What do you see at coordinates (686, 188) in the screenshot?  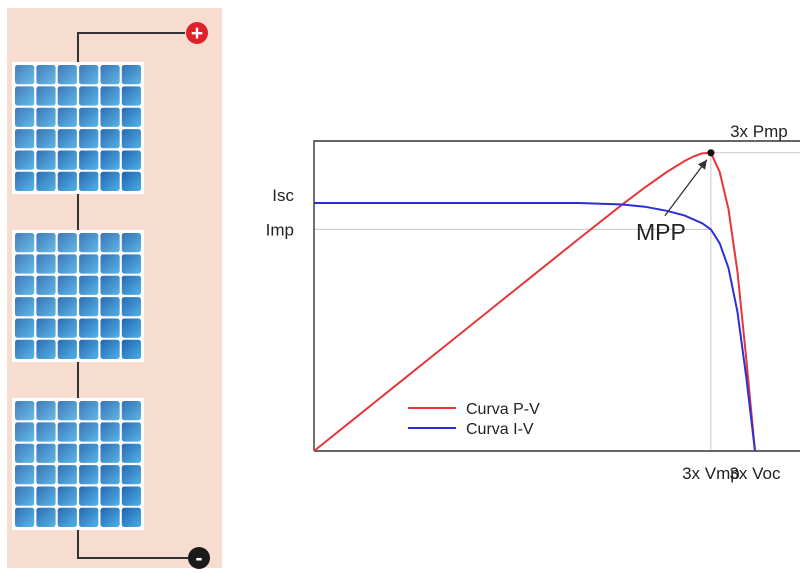 I see `mpp-pointer-arrow` at bounding box center [686, 188].